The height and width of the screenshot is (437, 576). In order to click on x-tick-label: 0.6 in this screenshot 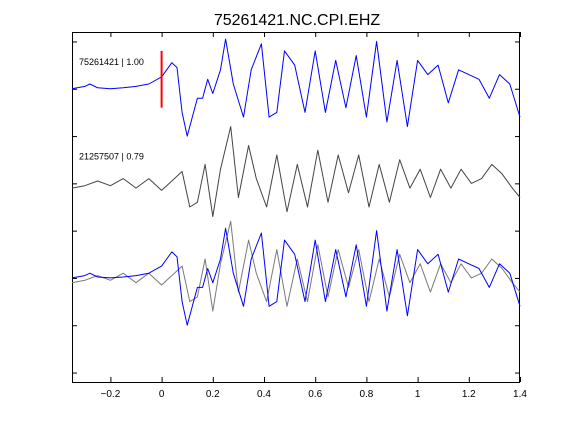, I will do `click(315, 394)`.